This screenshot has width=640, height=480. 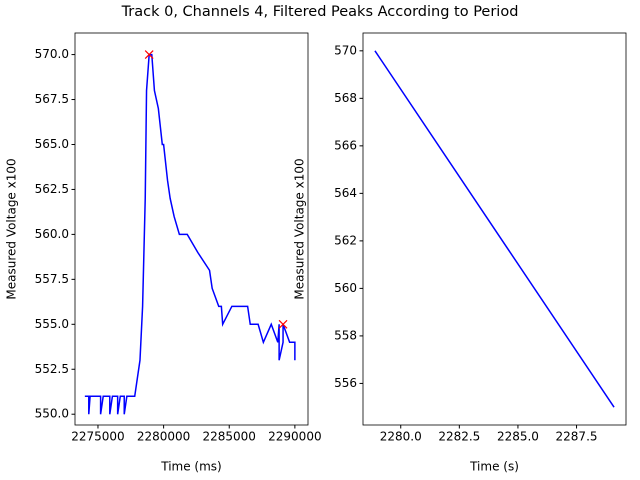 I want to click on y-tick-label: 567.5, so click(x=52, y=99).